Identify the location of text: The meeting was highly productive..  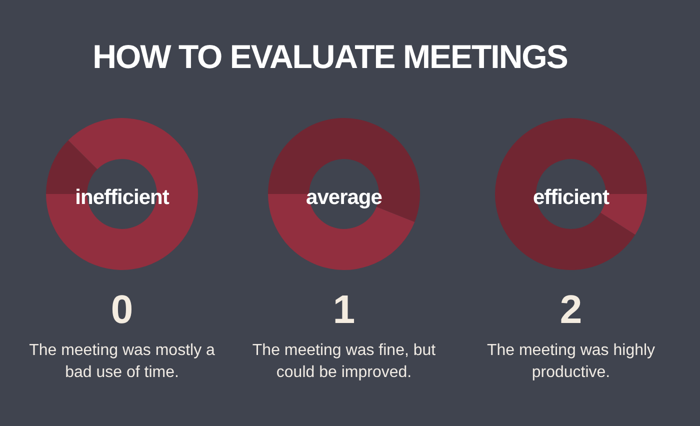
(571, 362).